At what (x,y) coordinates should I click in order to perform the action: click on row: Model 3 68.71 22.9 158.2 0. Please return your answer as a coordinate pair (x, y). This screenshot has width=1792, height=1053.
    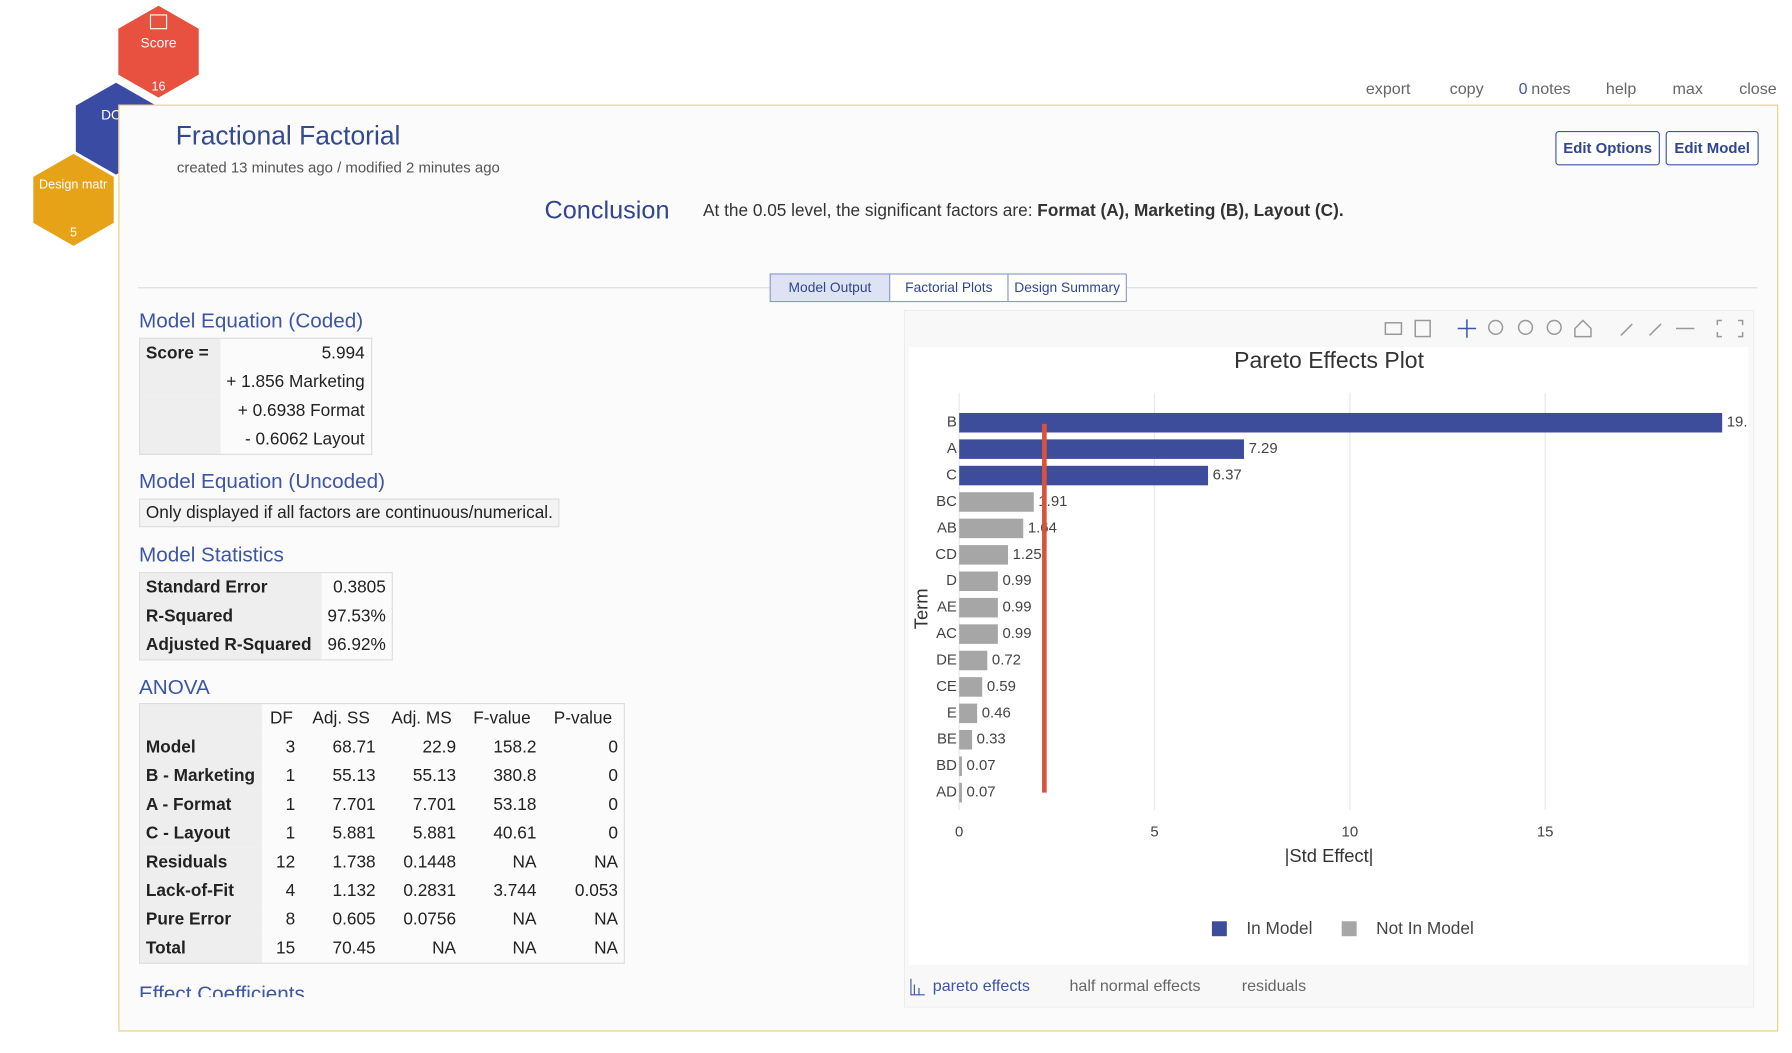
    Looking at the image, I should click on (382, 747).